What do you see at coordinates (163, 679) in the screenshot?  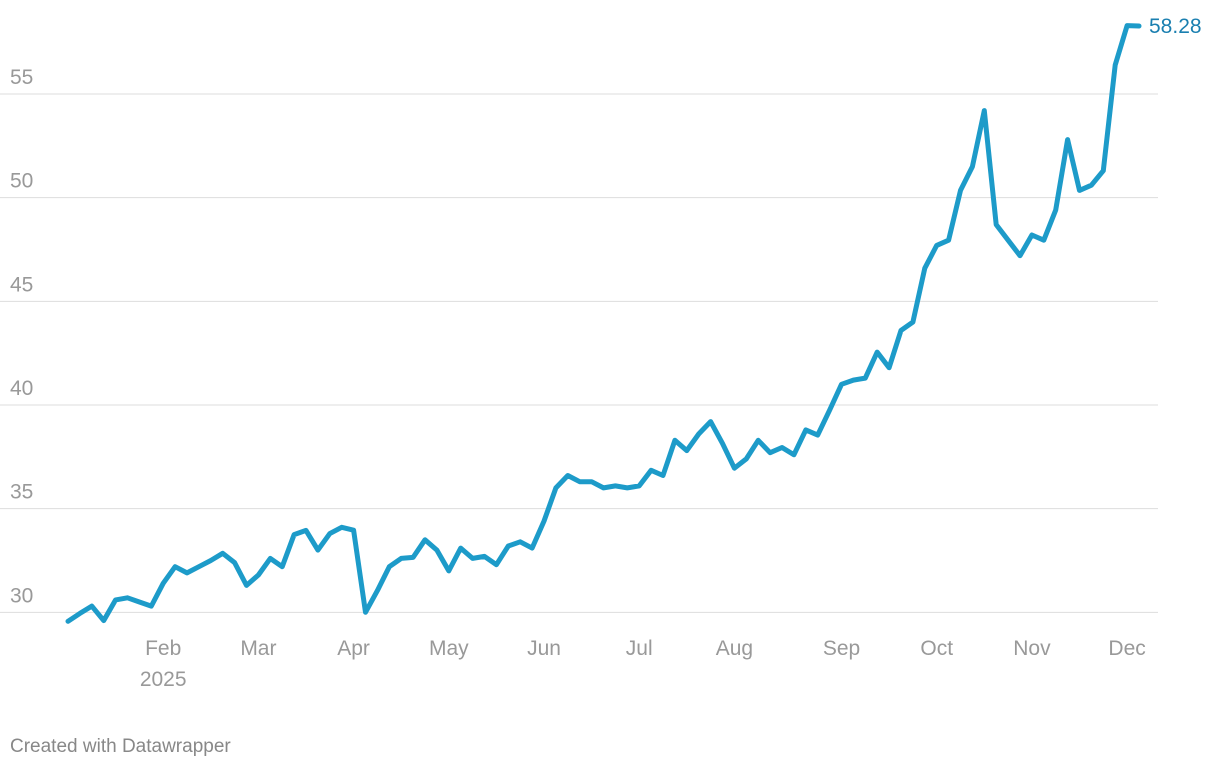 I see `x-sublabel: 2025` at bounding box center [163, 679].